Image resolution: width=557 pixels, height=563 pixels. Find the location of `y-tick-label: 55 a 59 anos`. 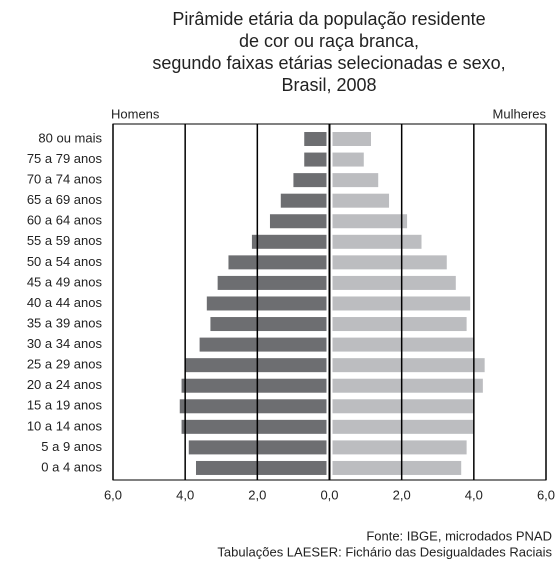

y-tick-label: 55 a 59 anos is located at coordinates (65, 240).